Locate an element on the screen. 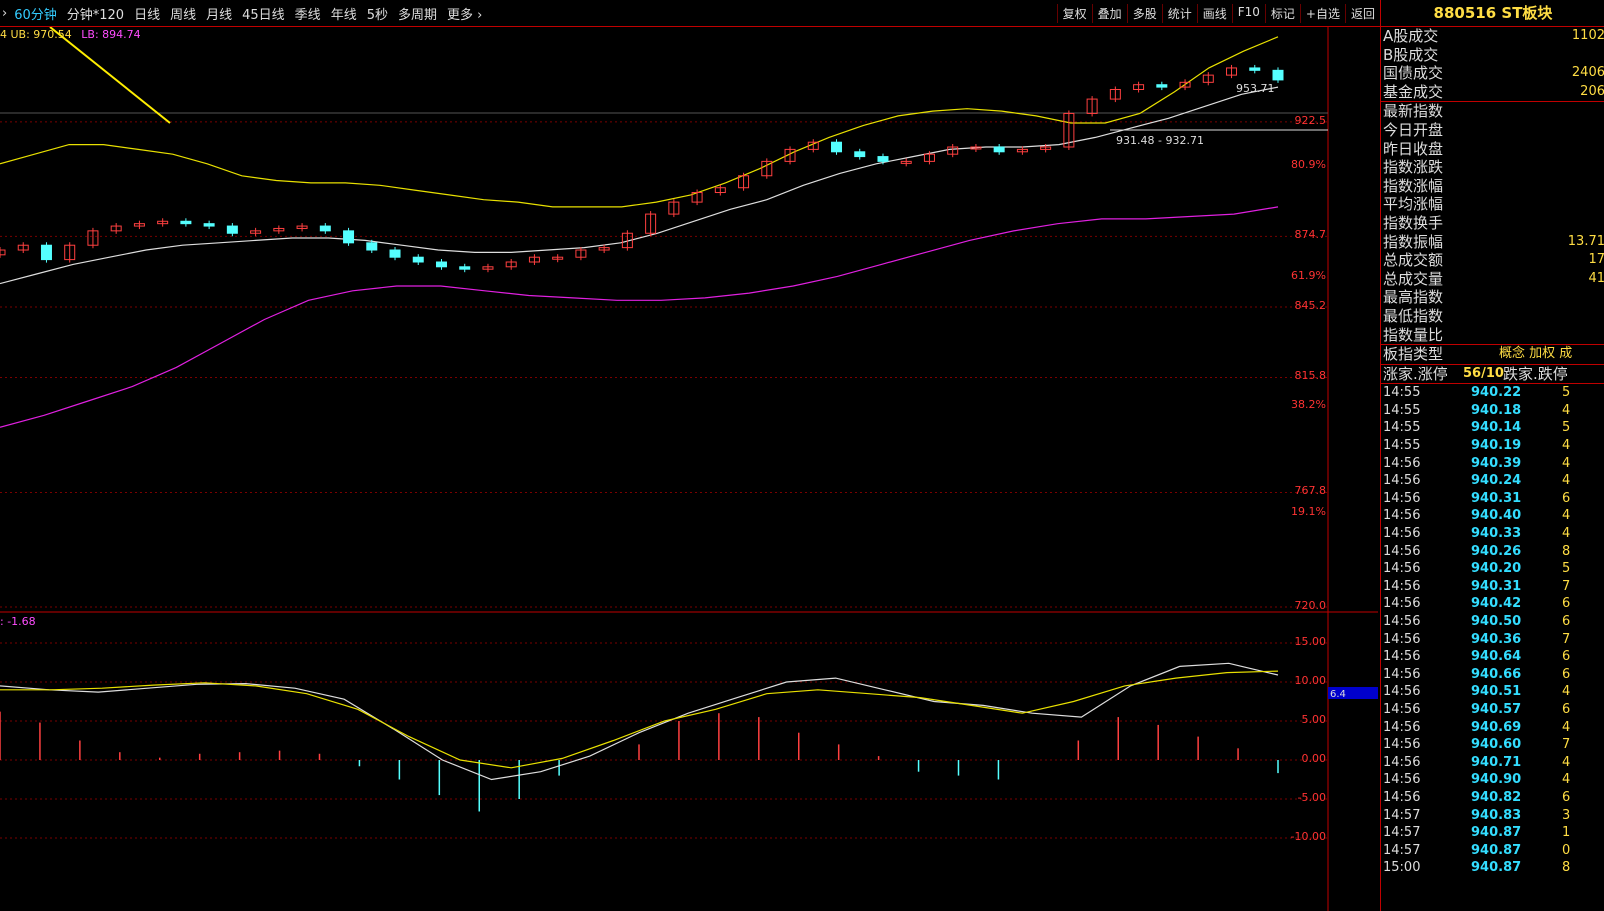 This screenshot has height=911, width=1604. action-button-0: 复权 is located at coordinates (1074, 13).